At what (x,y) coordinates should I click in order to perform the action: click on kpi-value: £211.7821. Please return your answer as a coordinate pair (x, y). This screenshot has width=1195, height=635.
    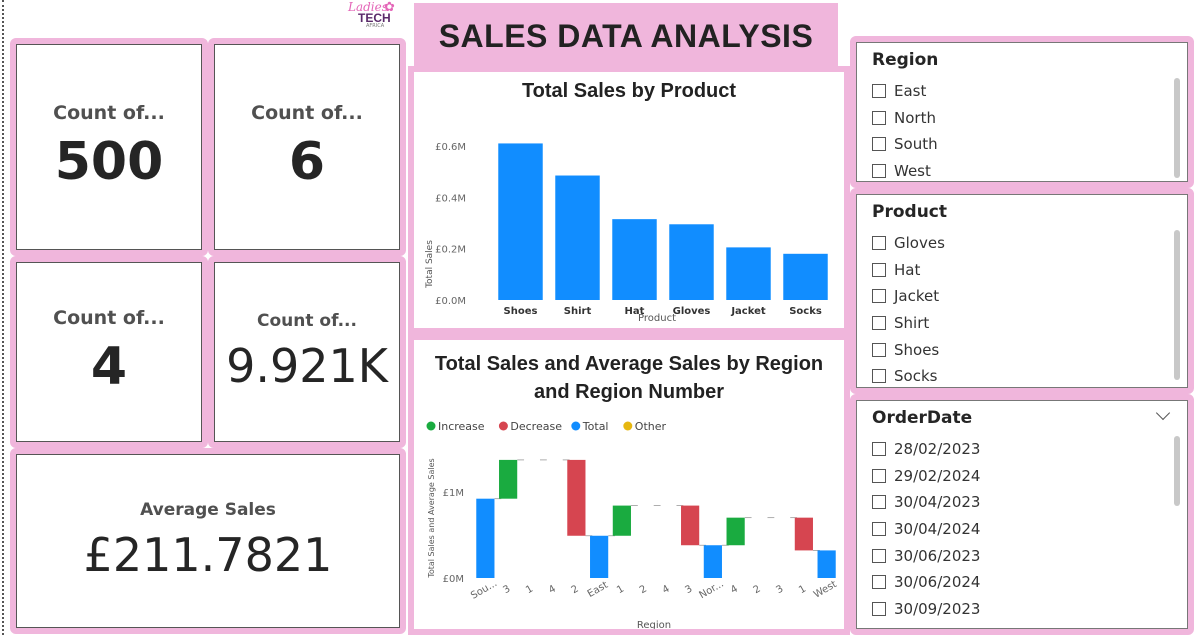
    Looking at the image, I should click on (208, 555).